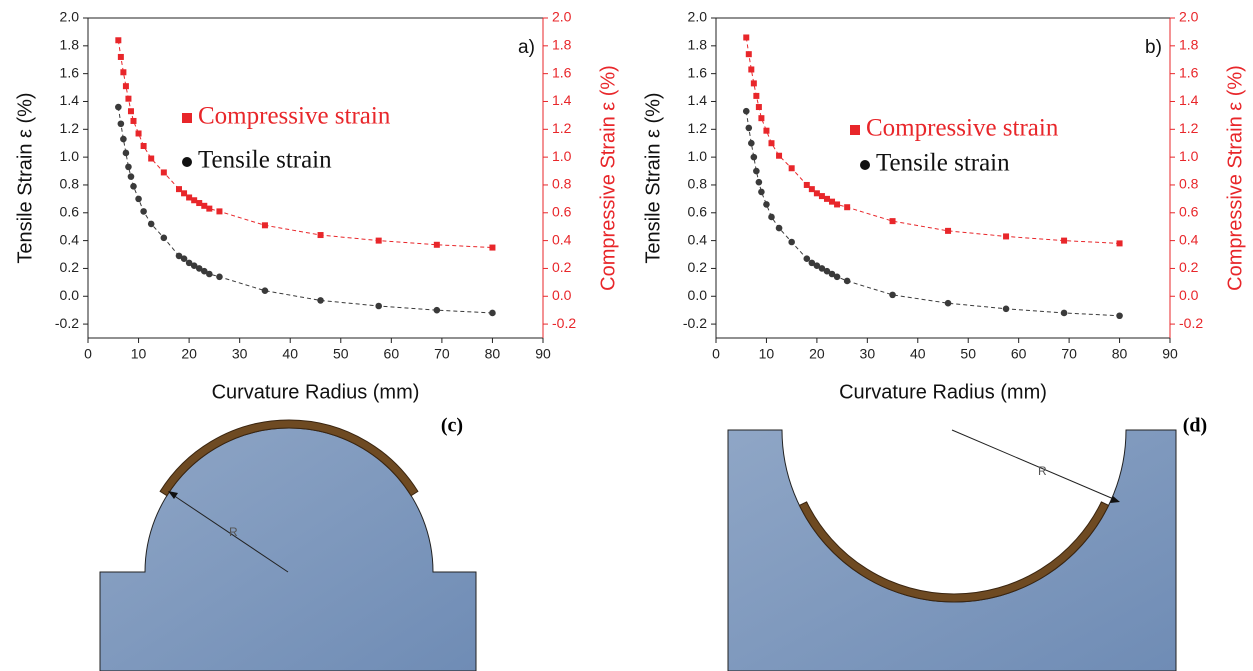  Describe the element at coordinates (1189, 295) in the screenshot. I see `y2-tick-label: 0.0` at that location.